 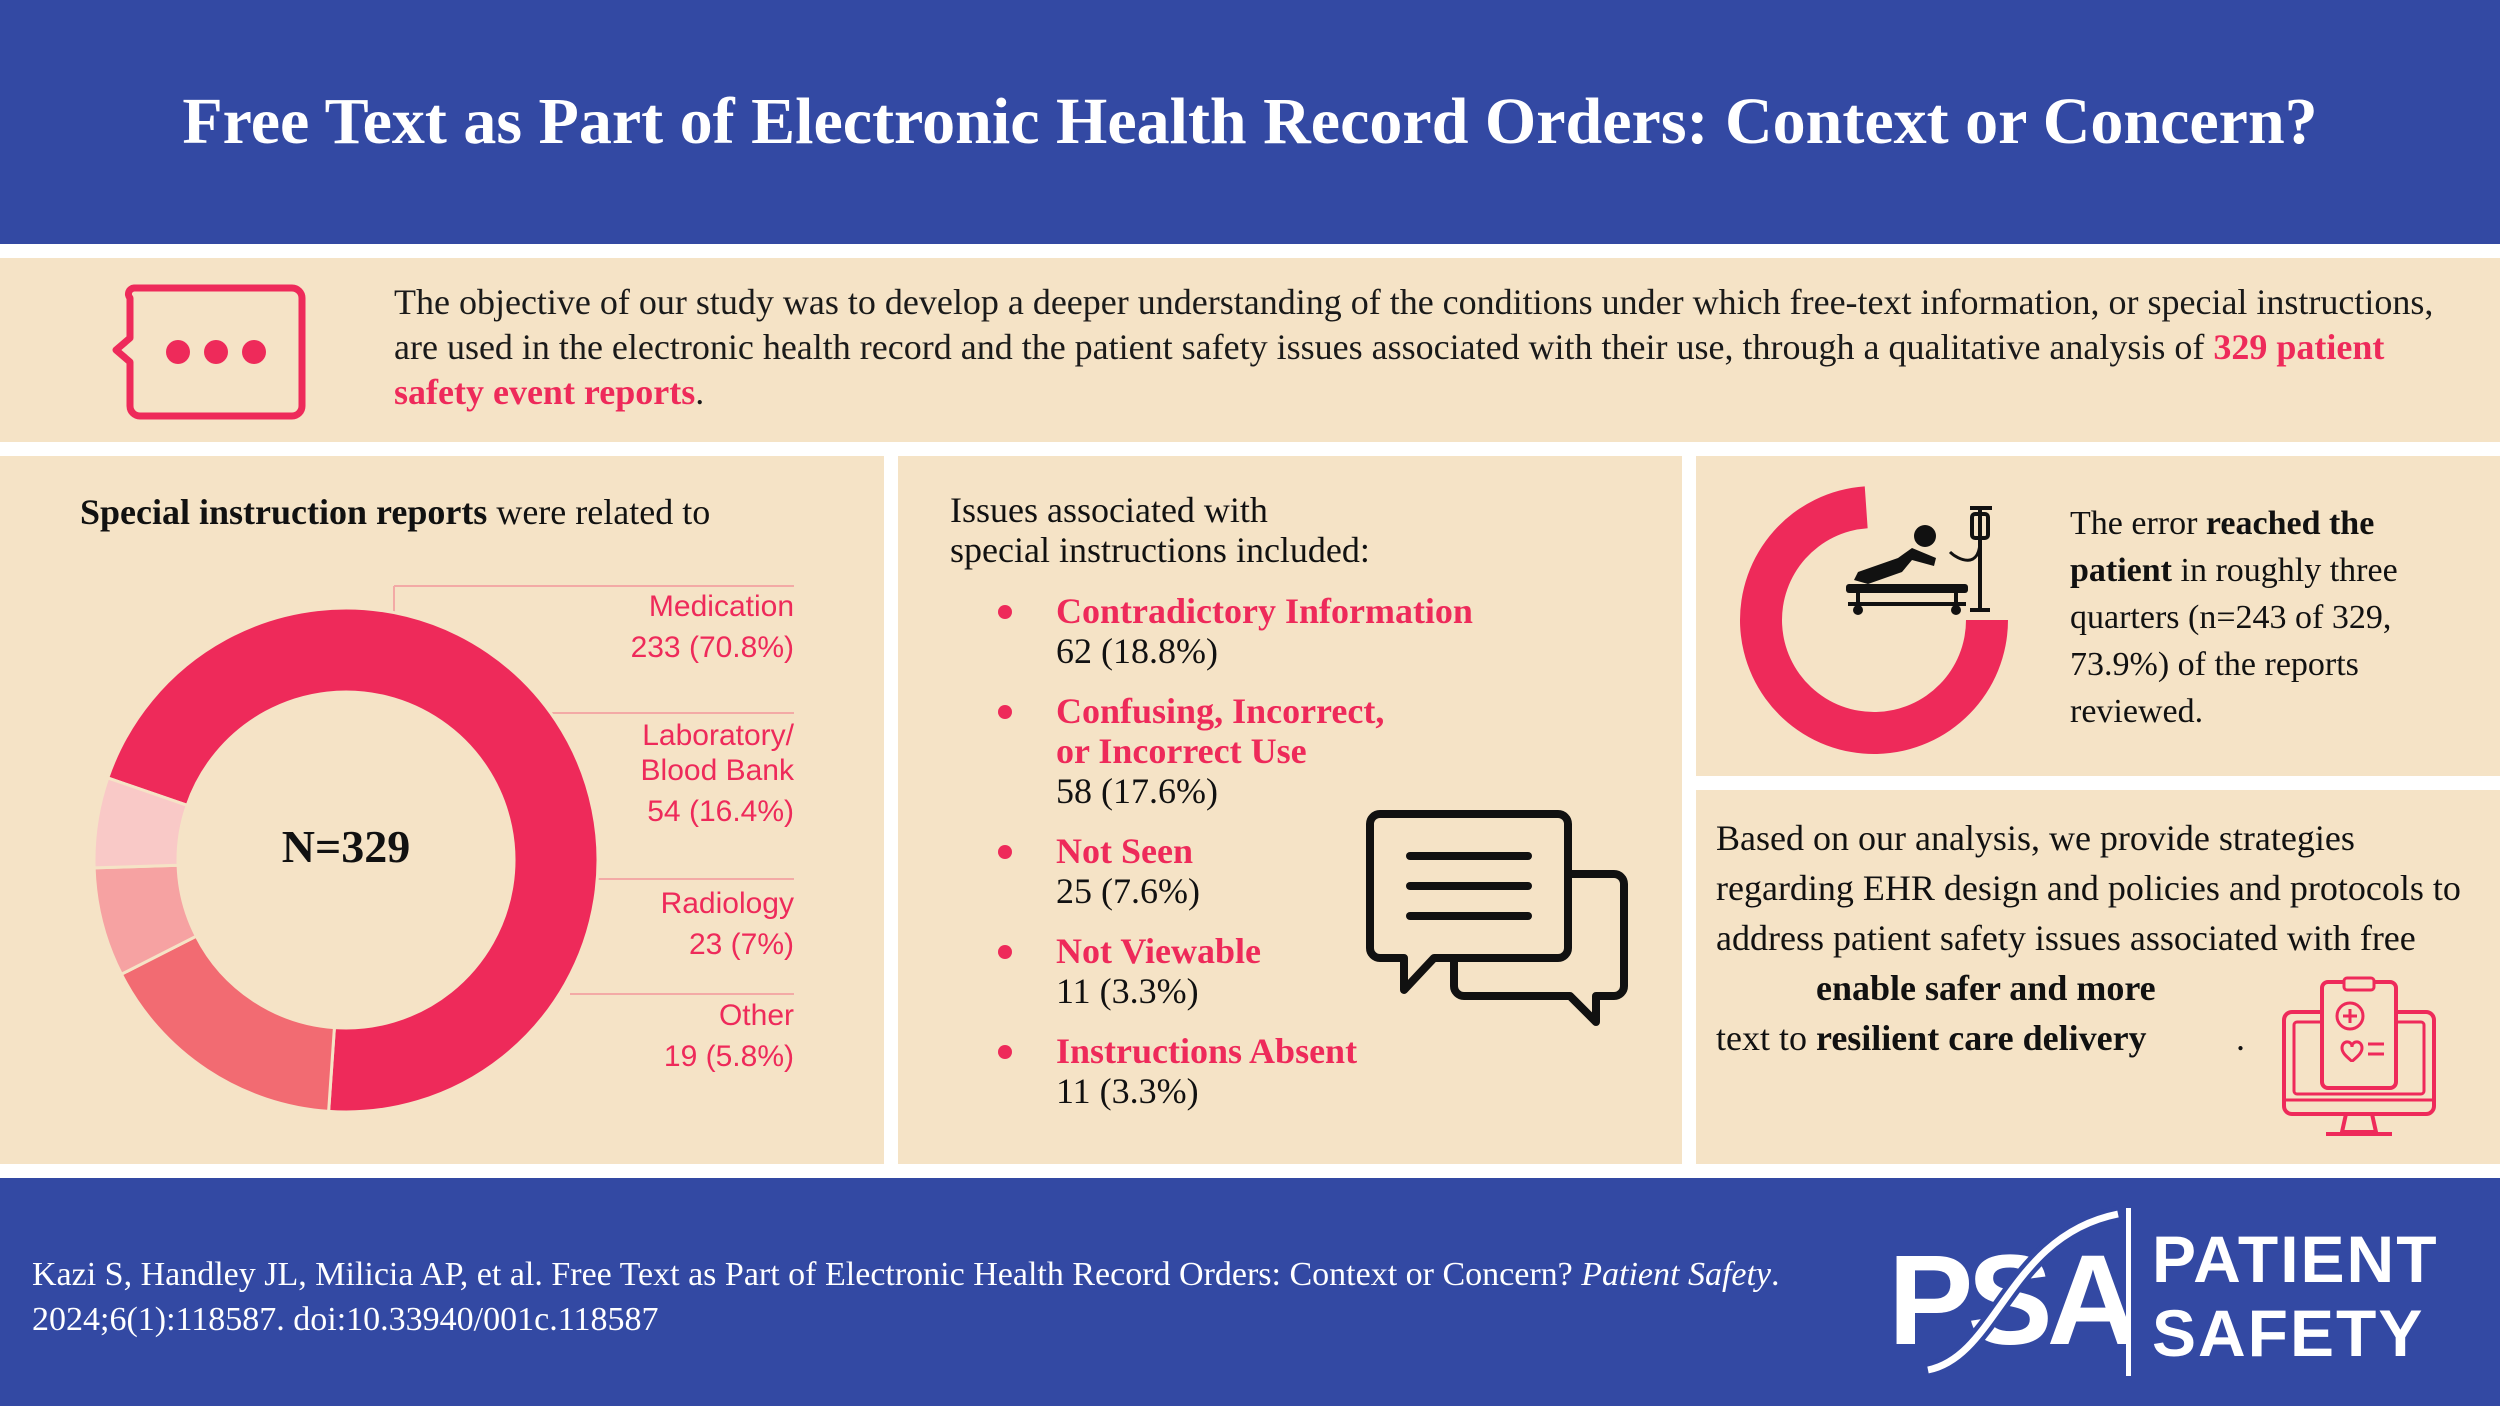 What do you see at coordinates (718, 735) in the screenshot?
I see `legend-laboratory-label-1: Laboratory/` at bounding box center [718, 735].